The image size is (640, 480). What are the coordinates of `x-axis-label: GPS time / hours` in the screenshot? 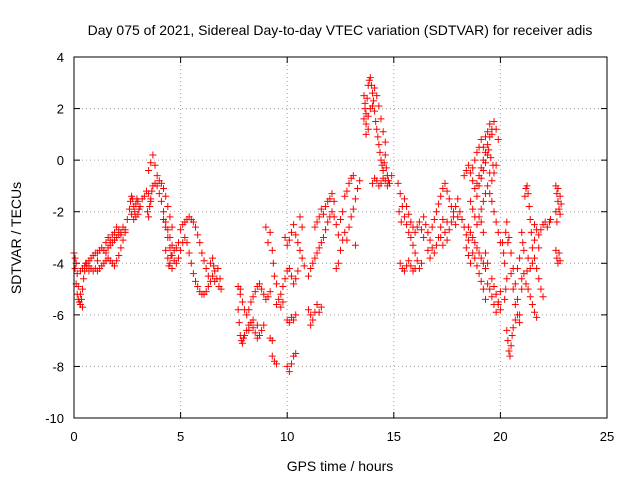 It's located at (340, 466).